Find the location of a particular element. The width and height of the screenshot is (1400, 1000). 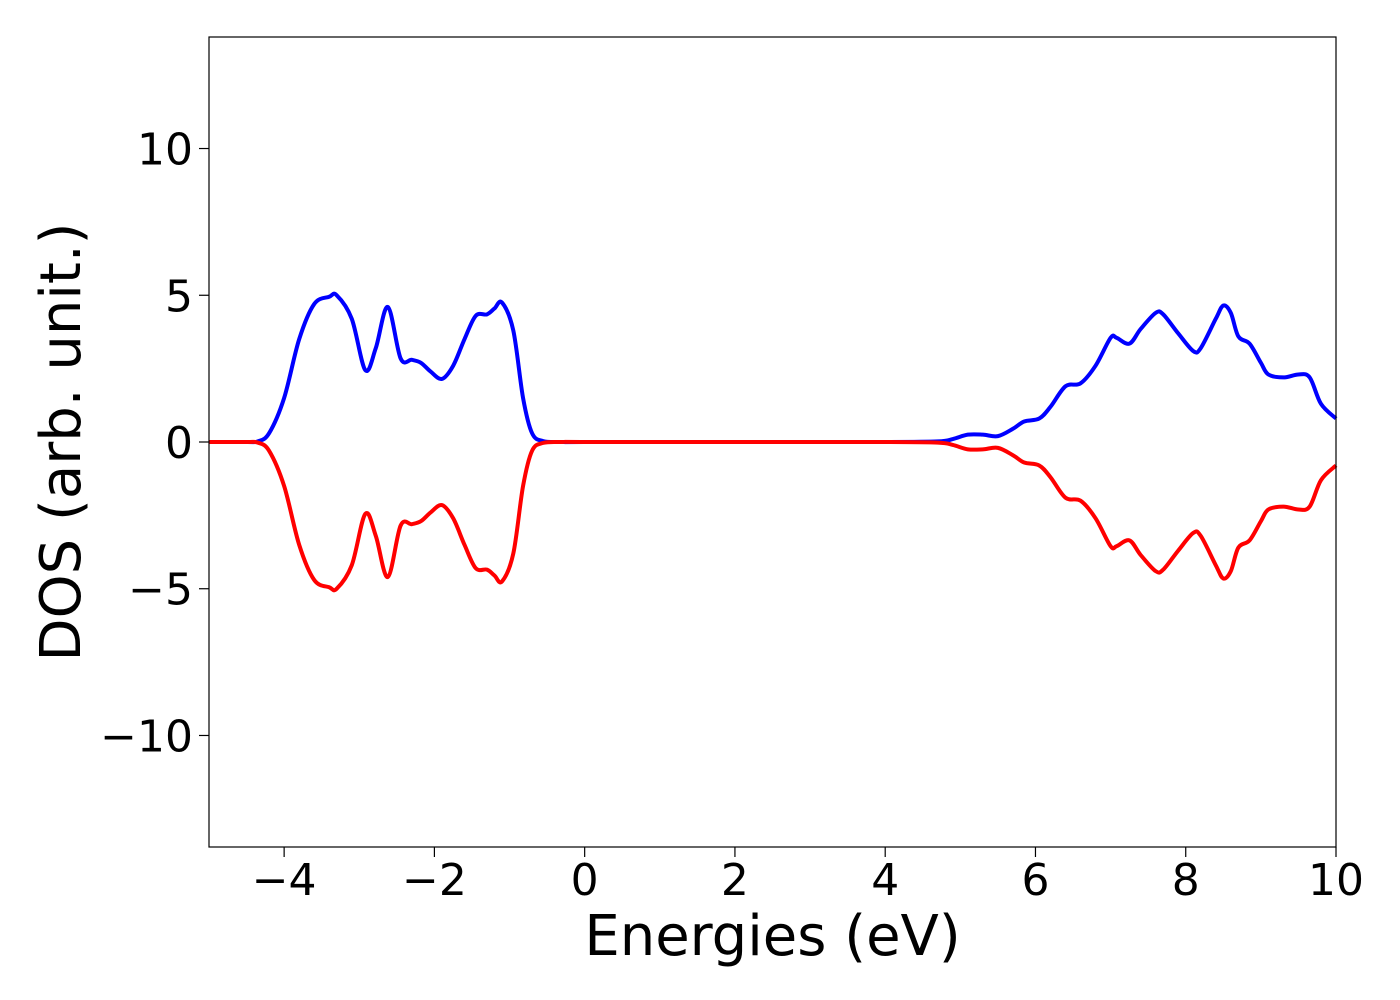

x-axis-label: Energies (eV) is located at coordinates (772, 936).